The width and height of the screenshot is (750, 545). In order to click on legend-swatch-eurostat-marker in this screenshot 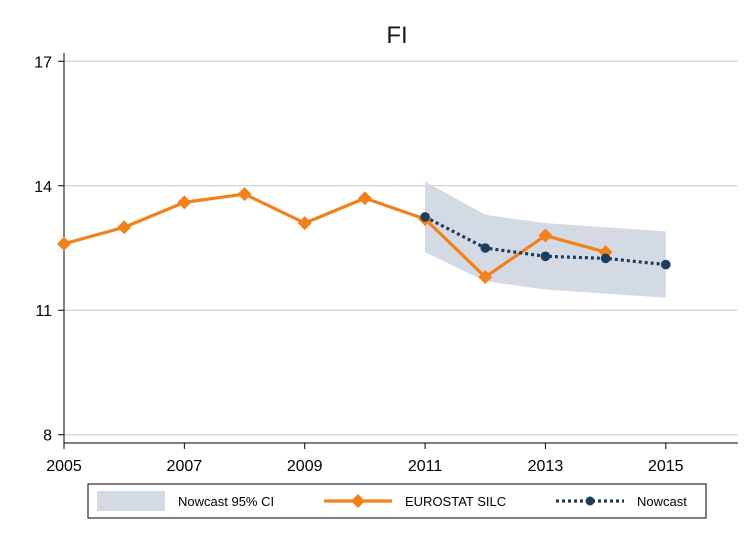, I will do `click(358, 501)`.